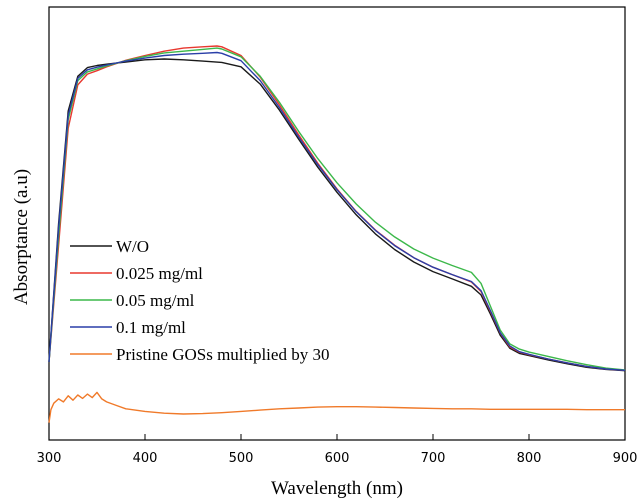 The image size is (640, 503). I want to click on legend-label: 0.025 mg/ml, so click(159, 273).